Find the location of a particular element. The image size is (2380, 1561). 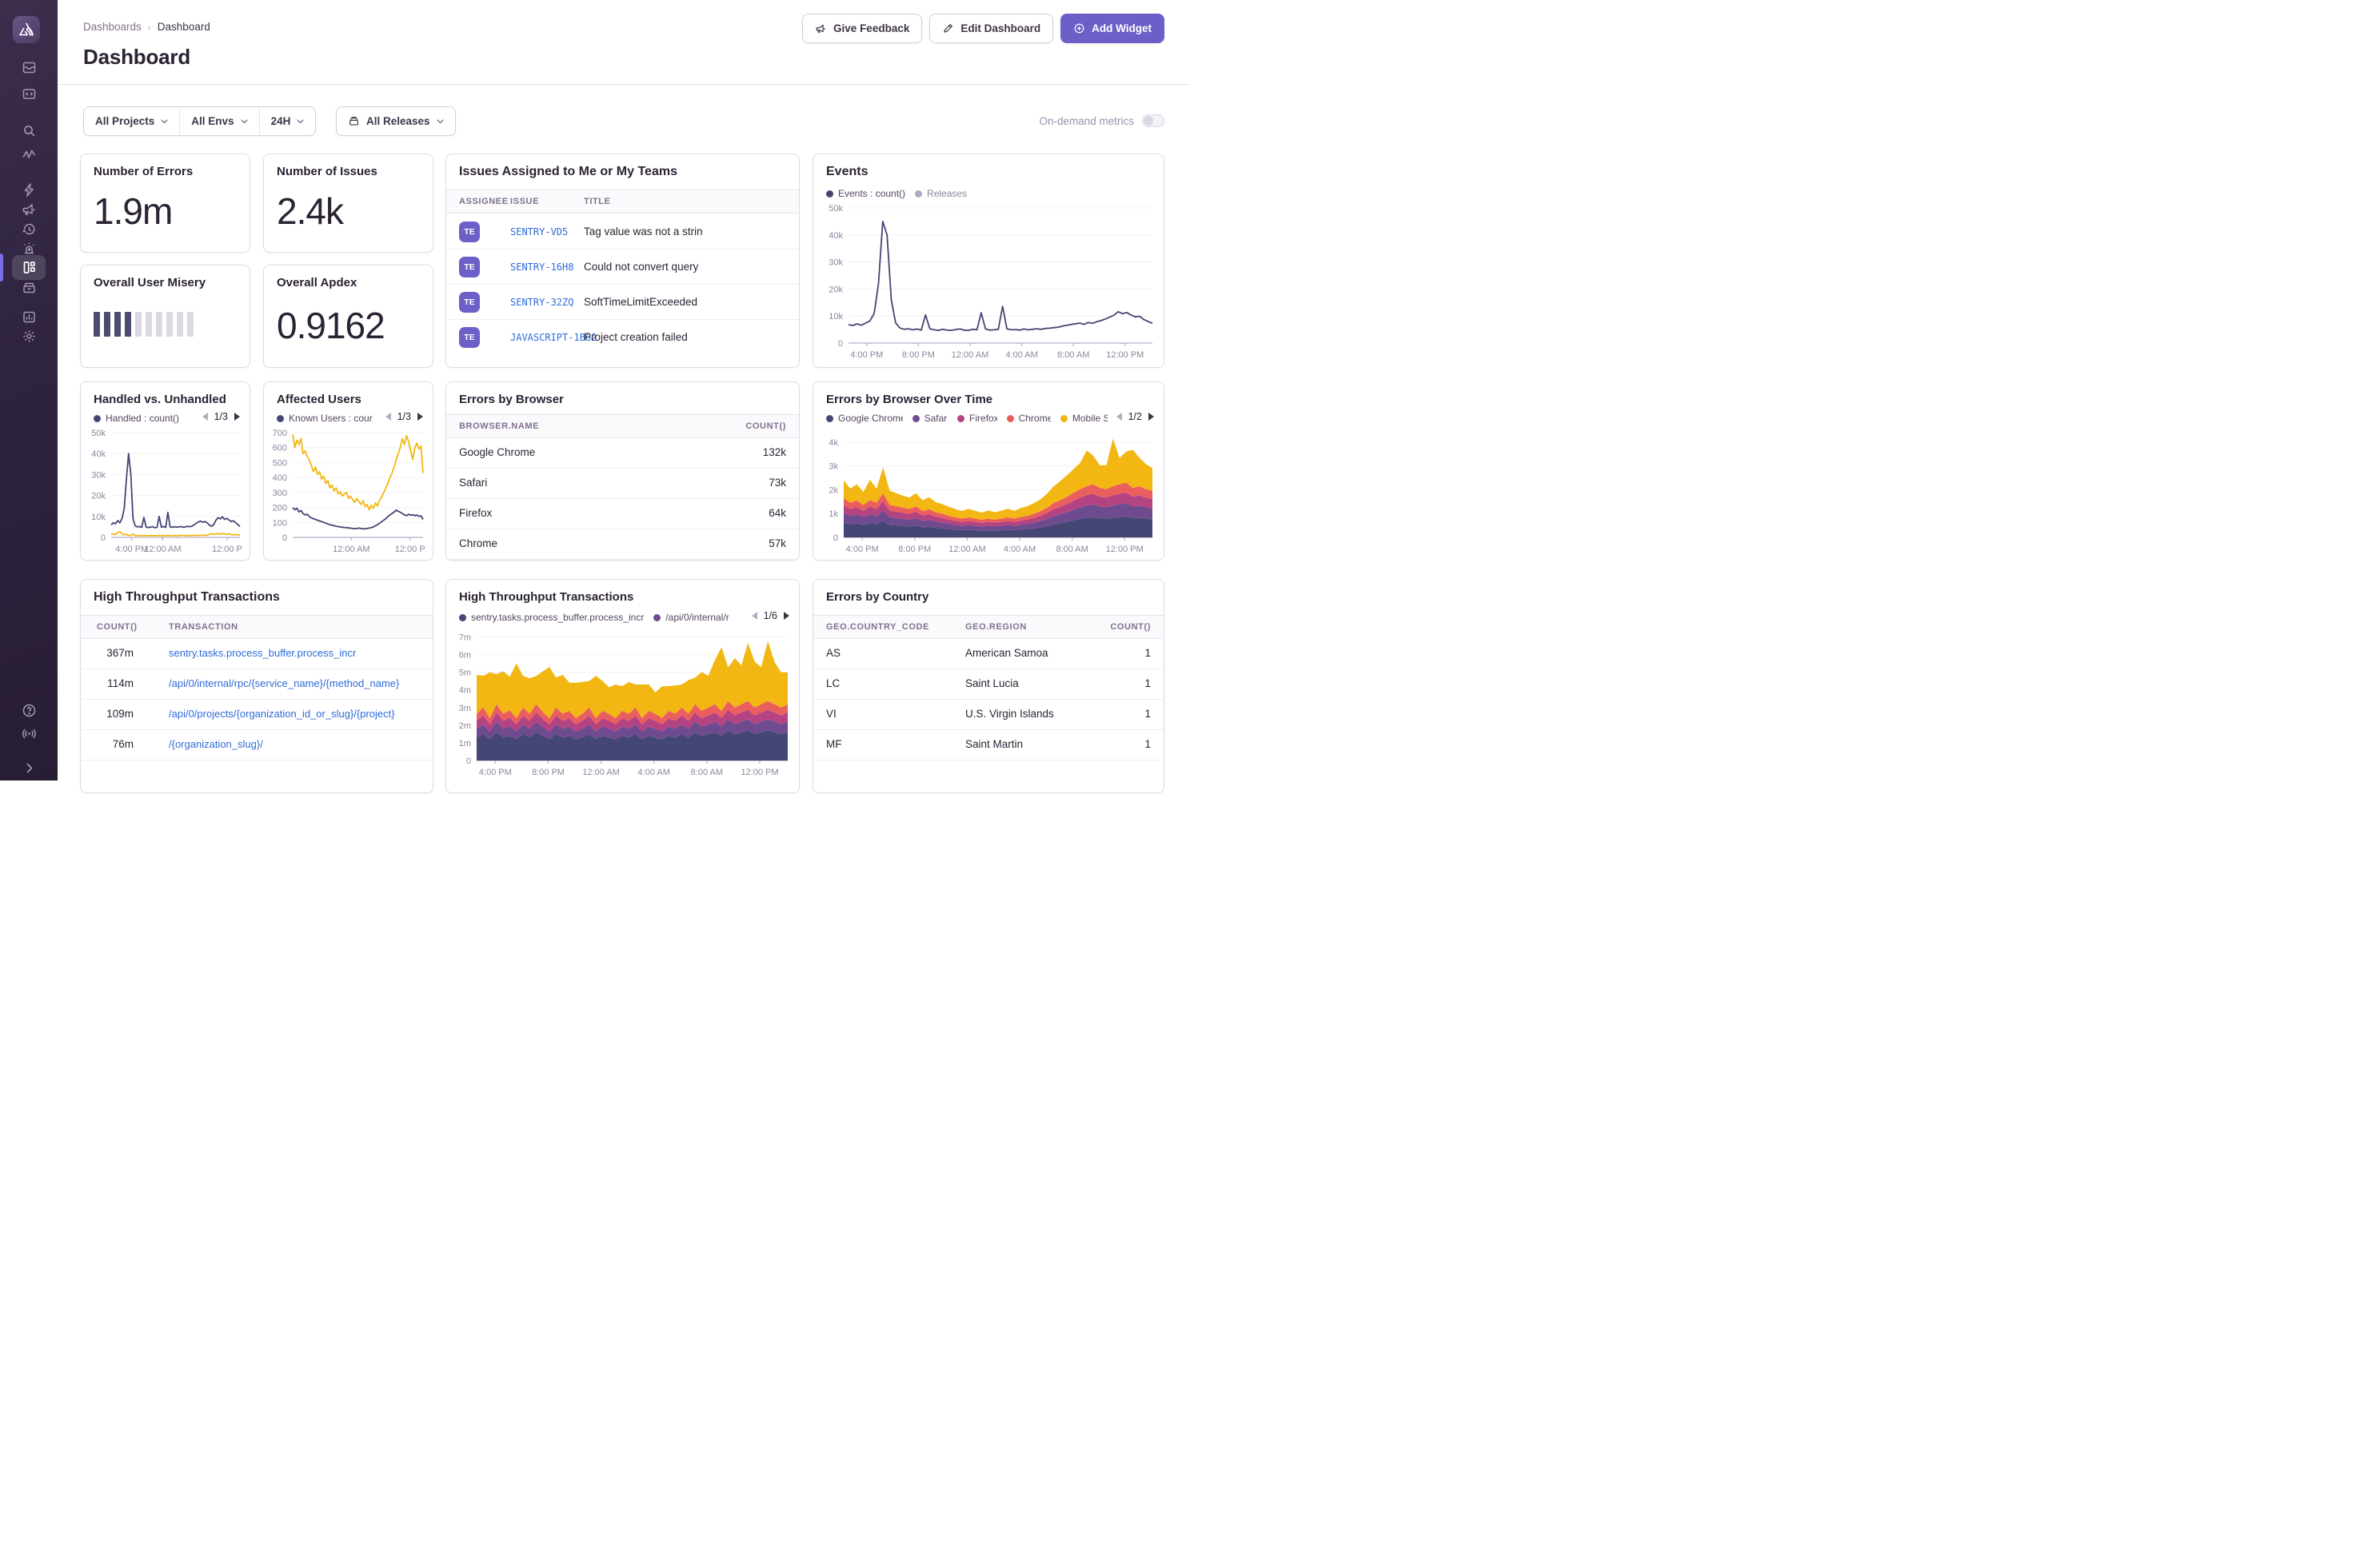

whats-new-button is located at coordinates (29, 733).